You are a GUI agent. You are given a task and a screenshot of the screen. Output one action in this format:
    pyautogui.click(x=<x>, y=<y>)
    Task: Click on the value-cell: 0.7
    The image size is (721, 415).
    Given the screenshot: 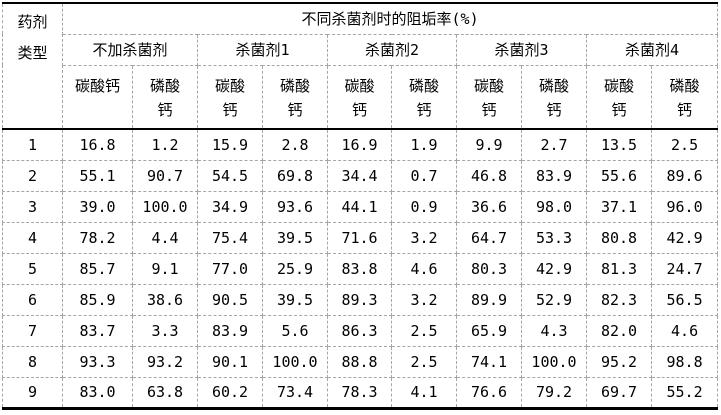 What is the action you would take?
    pyautogui.click(x=424, y=175)
    